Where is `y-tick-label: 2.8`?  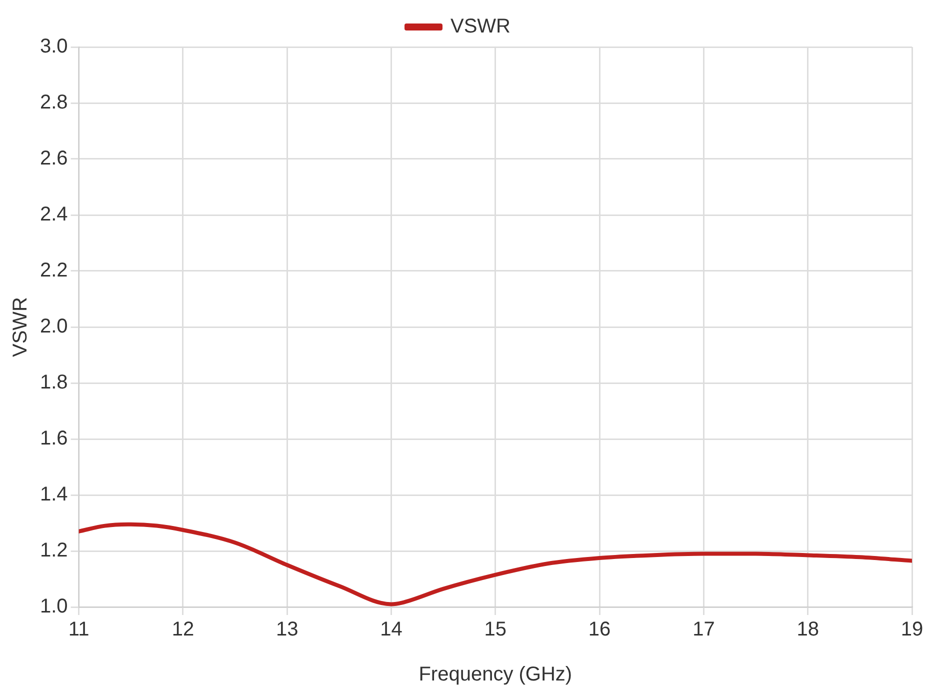 y-tick-label: 2.8 is located at coordinates (54, 103).